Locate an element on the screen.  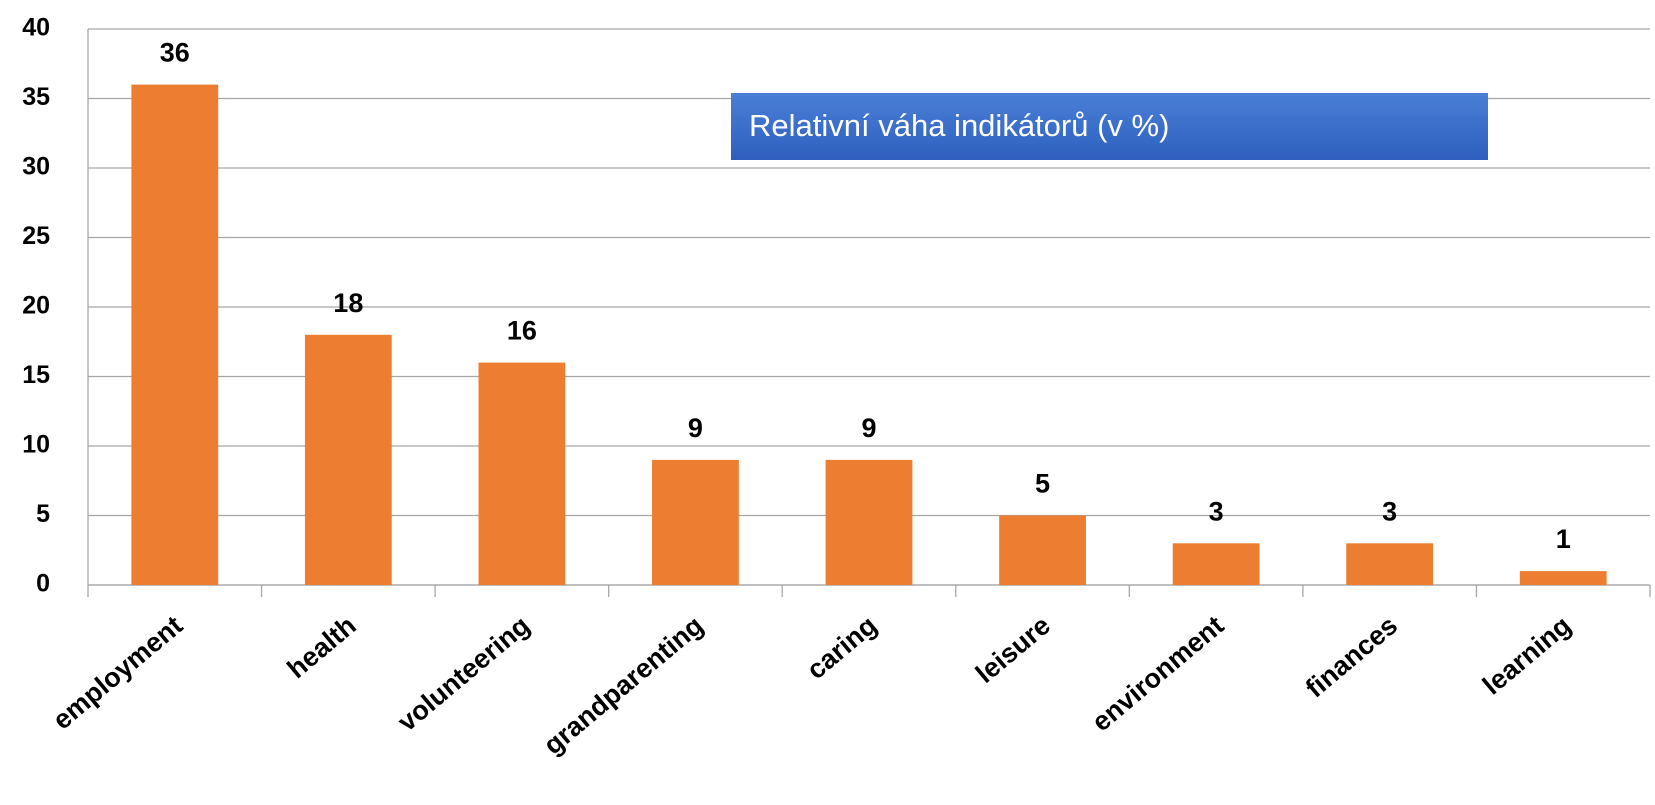
y-tick-label: 25 is located at coordinates (36, 236).